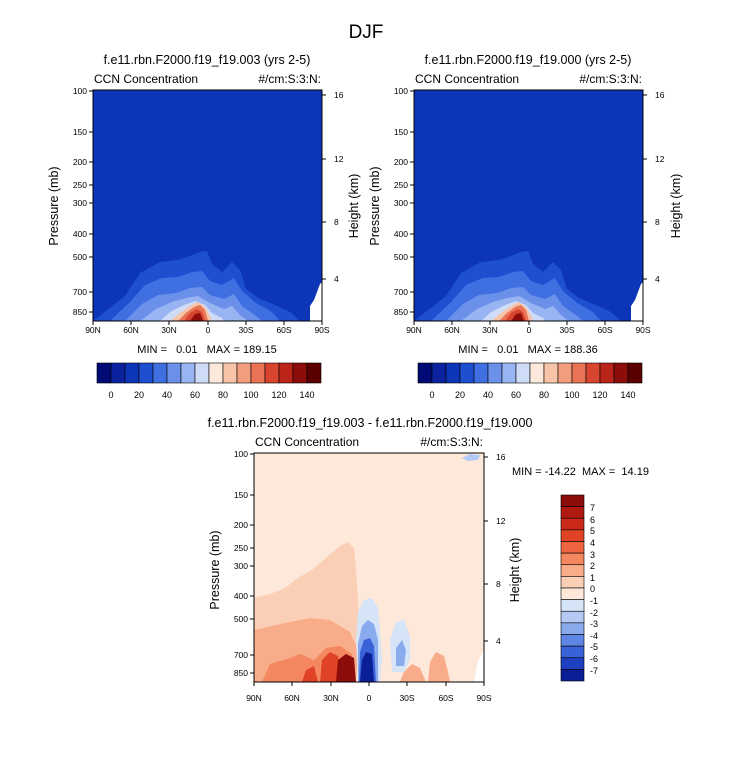  What do you see at coordinates (241, 596) in the screenshot?
I see `y-tick-label: 400` at bounding box center [241, 596].